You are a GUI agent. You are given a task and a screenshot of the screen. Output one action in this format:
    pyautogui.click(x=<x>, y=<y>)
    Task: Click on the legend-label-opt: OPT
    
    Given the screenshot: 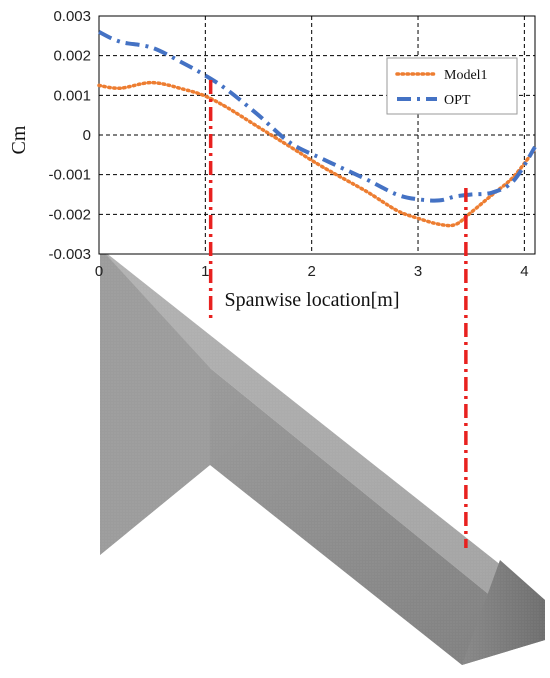 What is the action you would take?
    pyautogui.click(x=457, y=100)
    